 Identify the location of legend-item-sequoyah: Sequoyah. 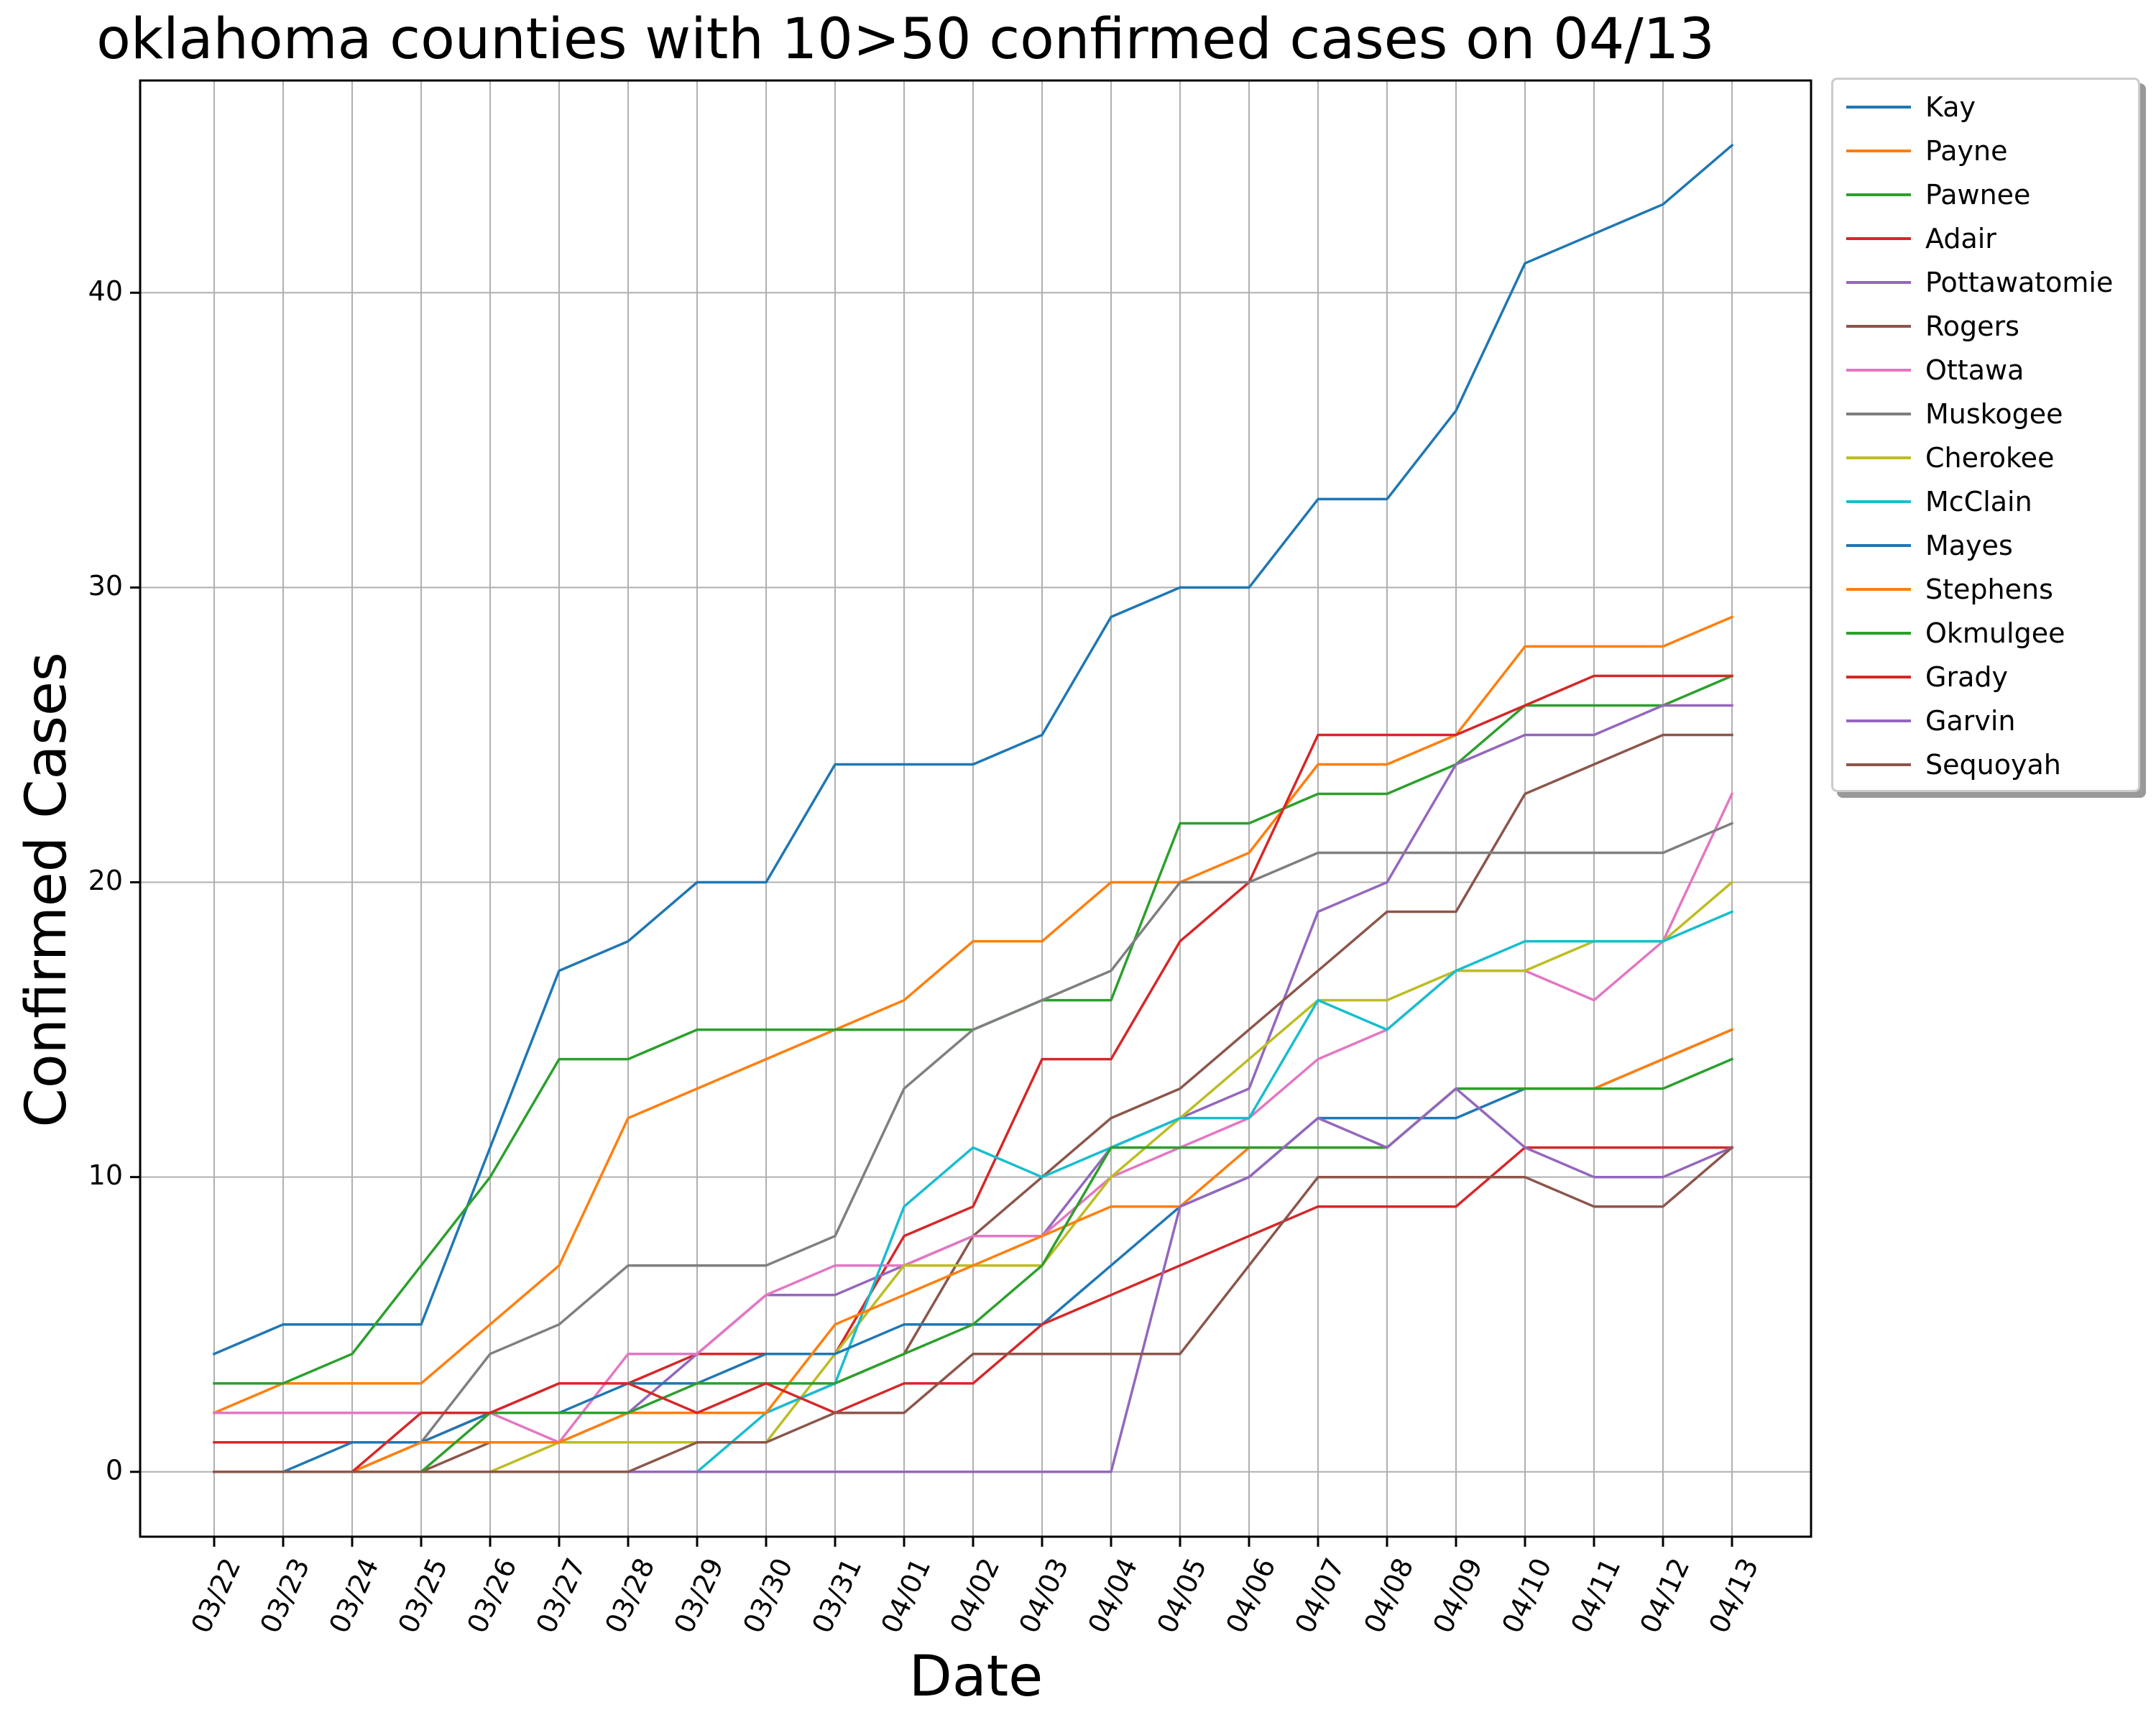
(1985, 764).